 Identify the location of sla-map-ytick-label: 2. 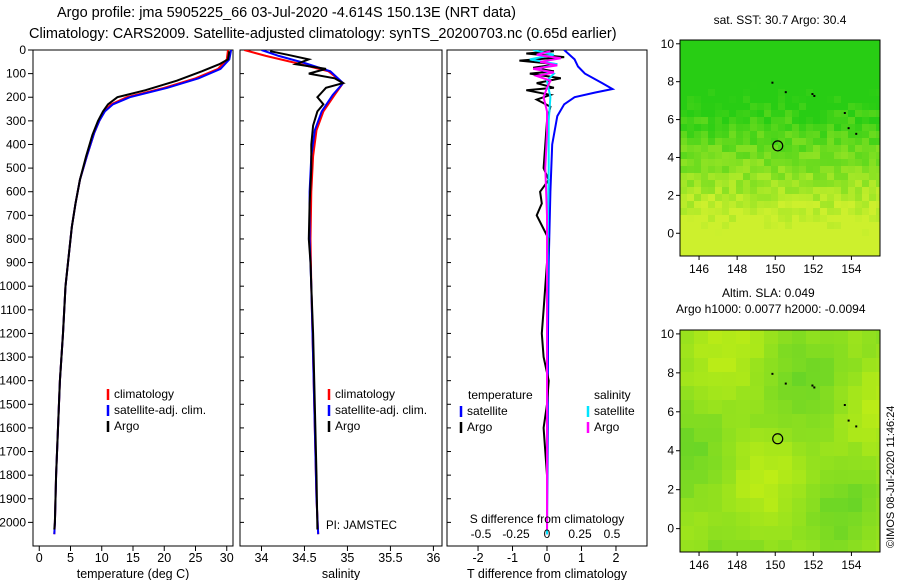
(670, 490).